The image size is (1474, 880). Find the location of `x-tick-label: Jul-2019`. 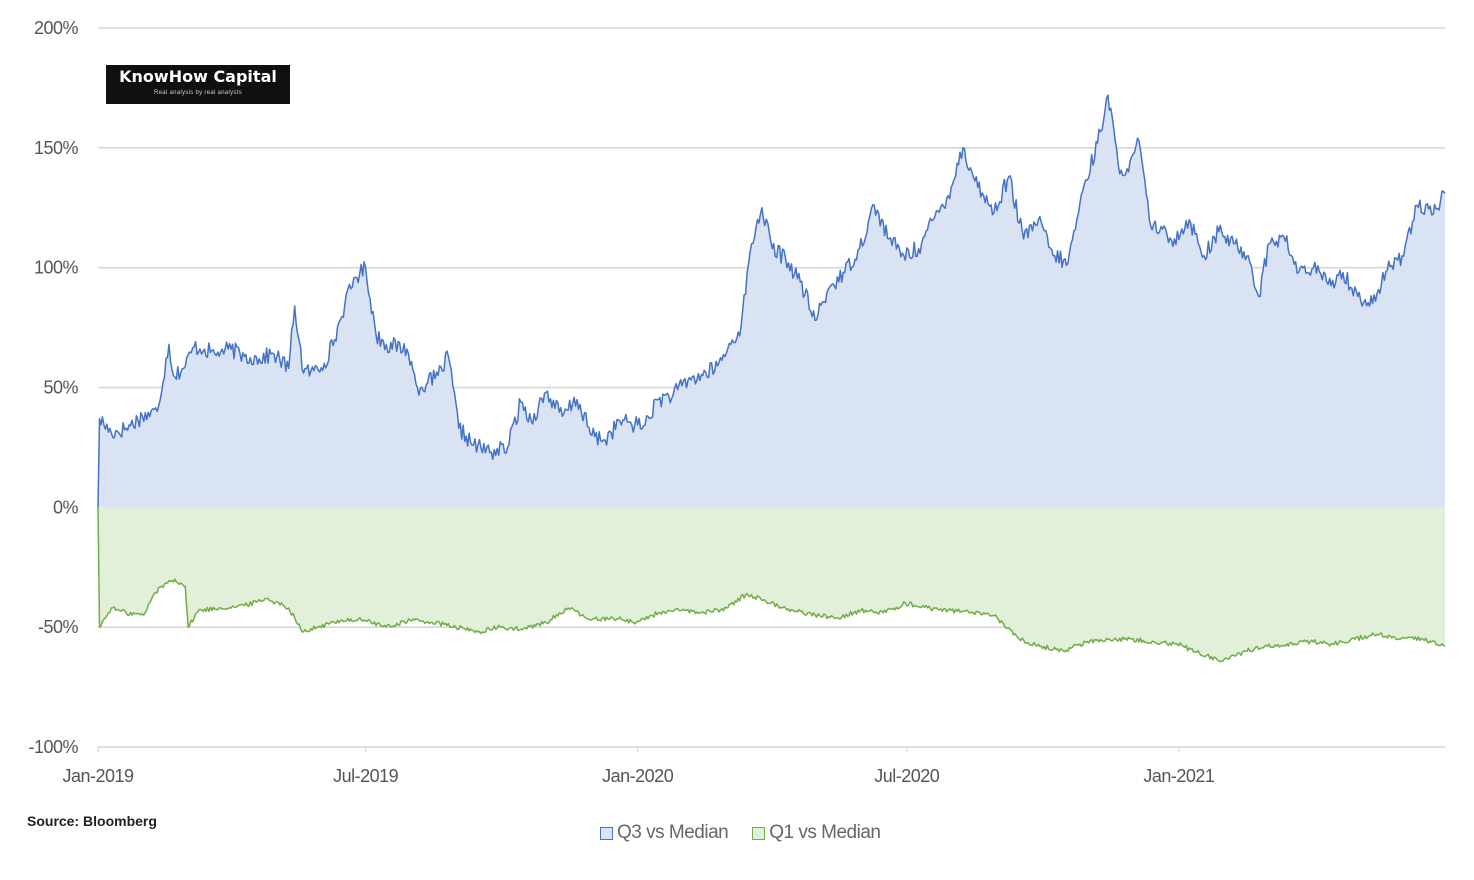

x-tick-label: Jul-2019 is located at coordinates (366, 776).